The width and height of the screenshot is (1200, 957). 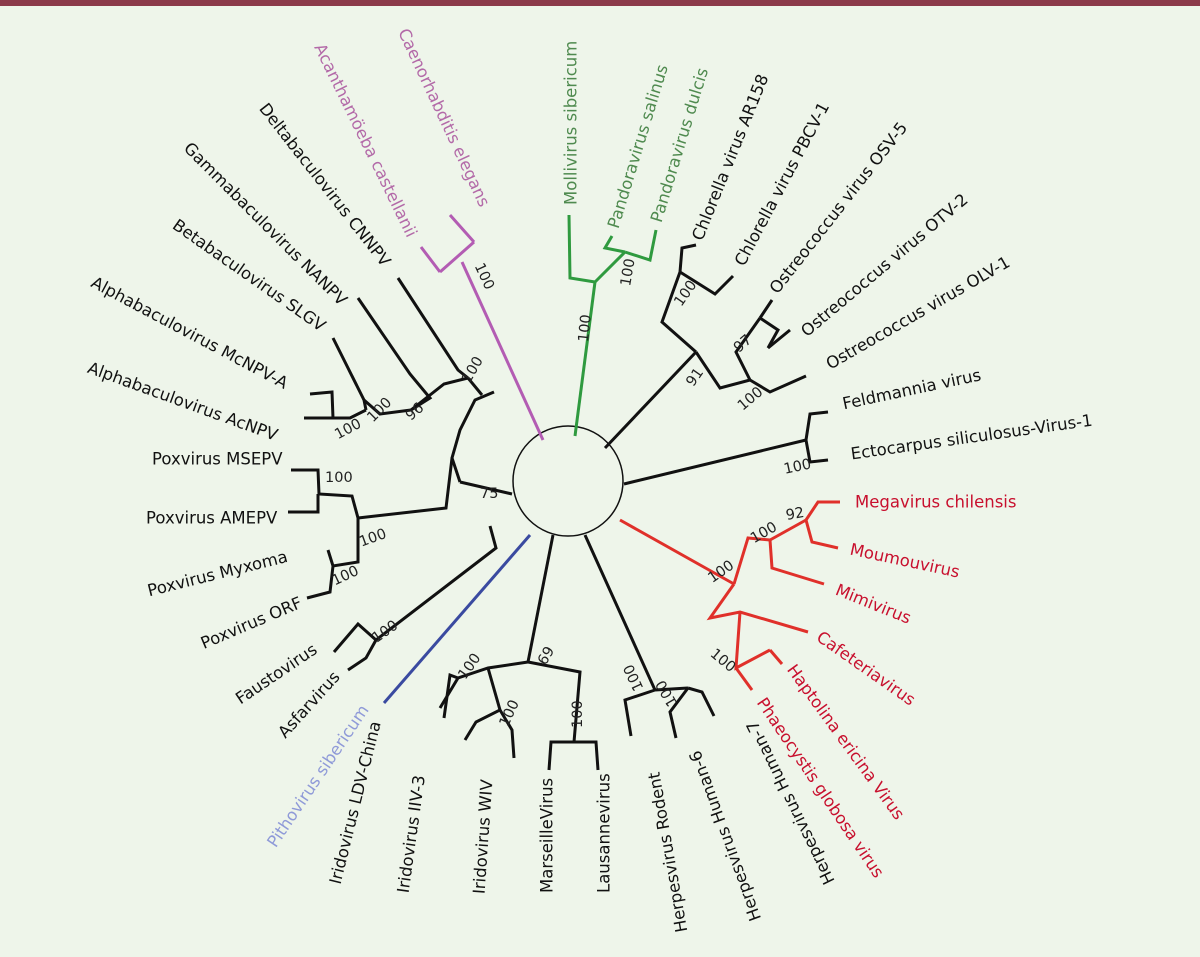 What do you see at coordinates (744, 679) in the screenshot?
I see `branch-phaeocystis` at bounding box center [744, 679].